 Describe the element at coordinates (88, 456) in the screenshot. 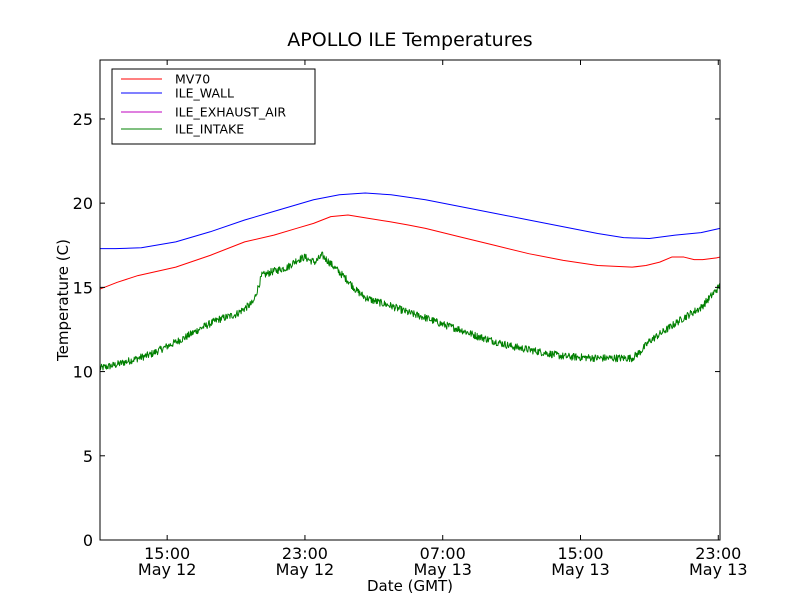

I see `y-tick-label: 5` at that location.